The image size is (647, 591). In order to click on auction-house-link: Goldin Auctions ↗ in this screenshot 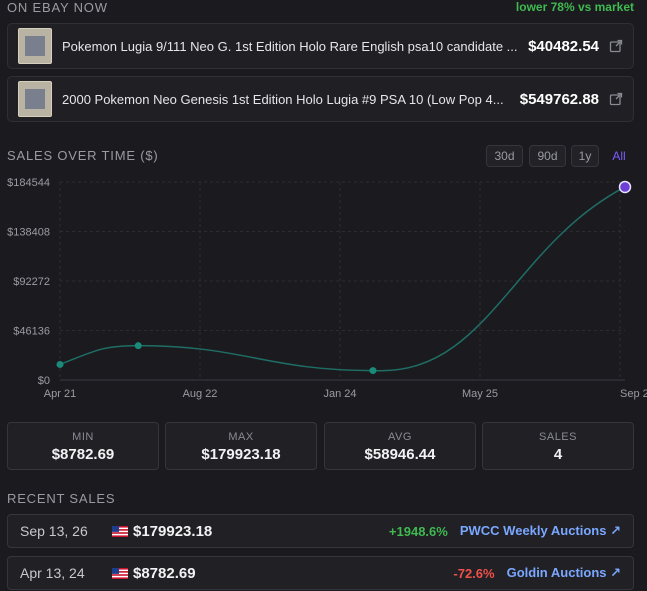, I will do `click(563, 572)`.